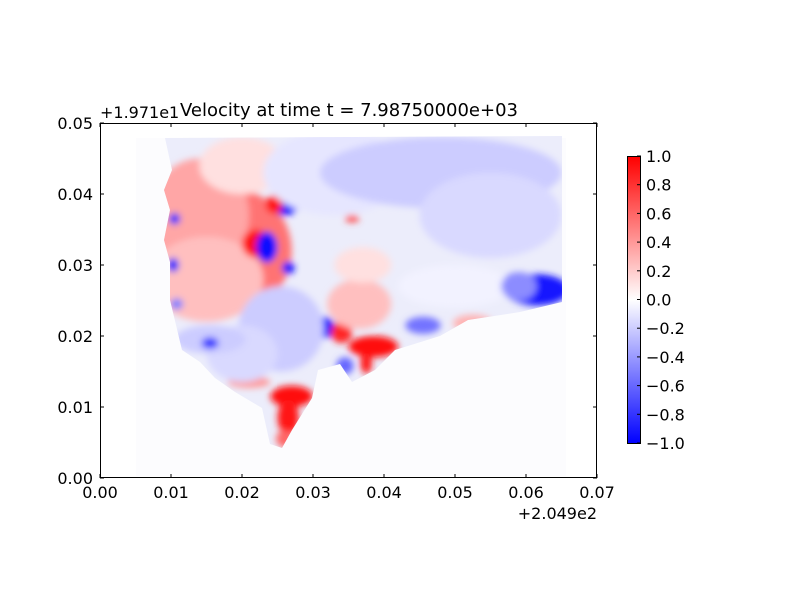 The image size is (800, 600). Describe the element at coordinates (658, 271) in the screenshot. I see `colorbar-tick-label: 0.2` at that location.